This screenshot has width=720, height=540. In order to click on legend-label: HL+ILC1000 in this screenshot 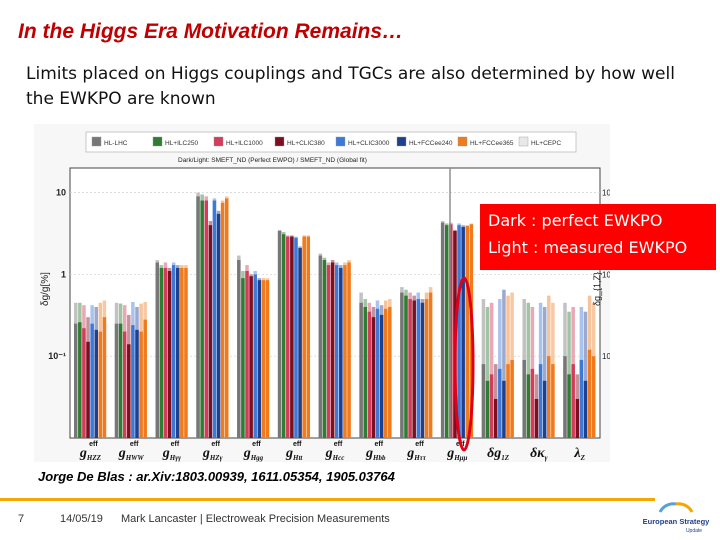, I will do `click(244, 143)`.